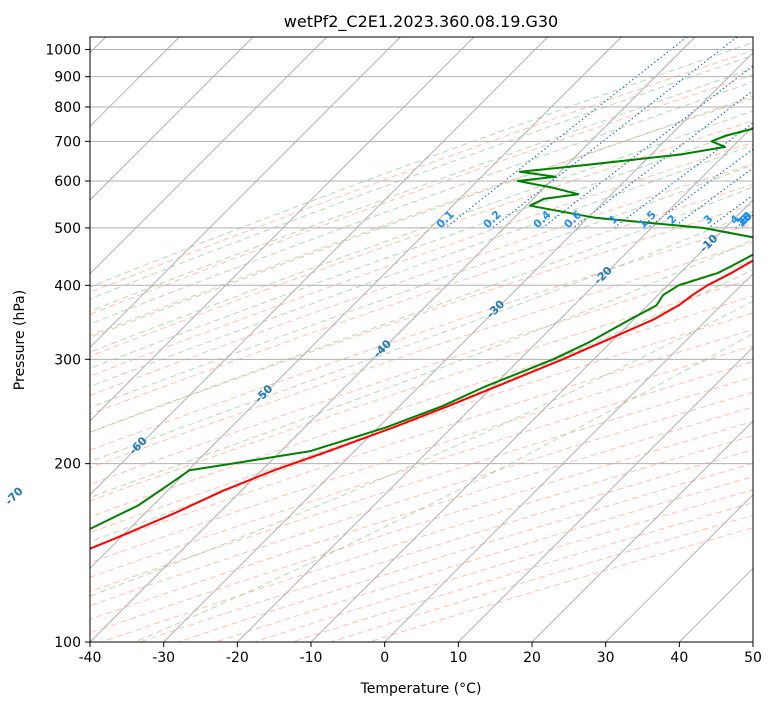  I want to click on y-tick-label: 400, so click(67, 286).